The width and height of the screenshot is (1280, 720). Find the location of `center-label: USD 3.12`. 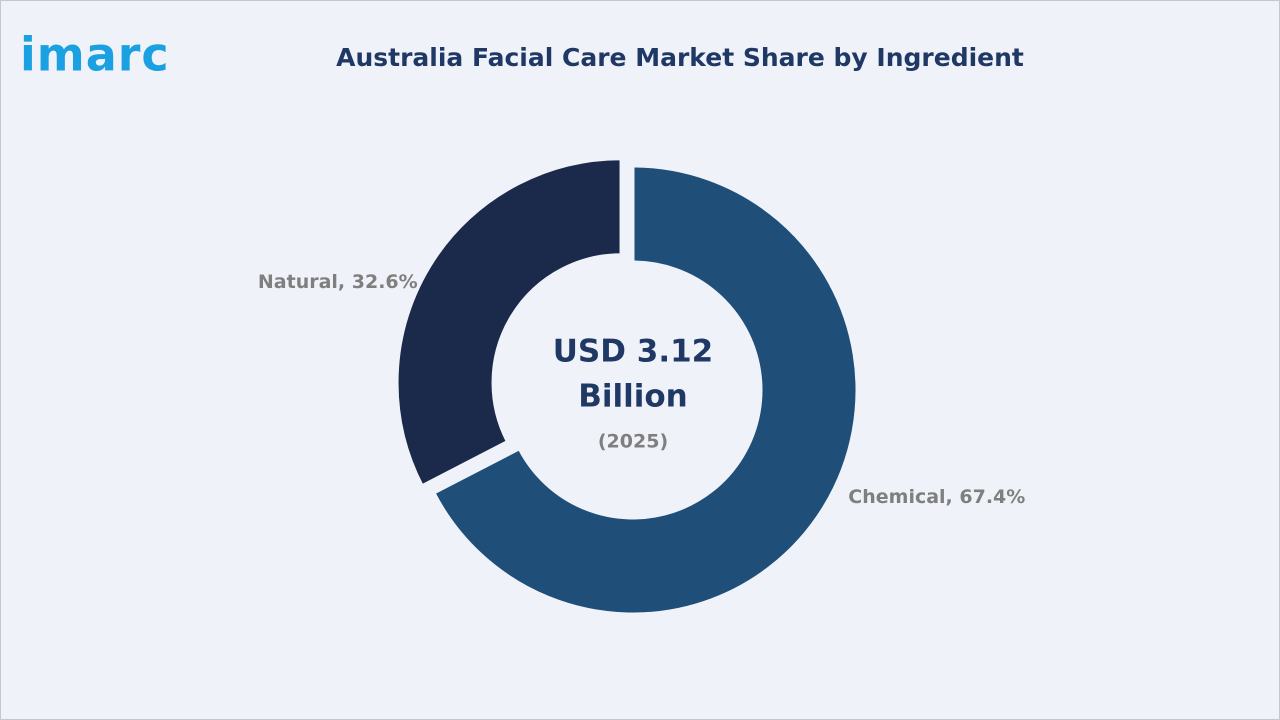

center-label: USD 3.12 is located at coordinates (633, 352).